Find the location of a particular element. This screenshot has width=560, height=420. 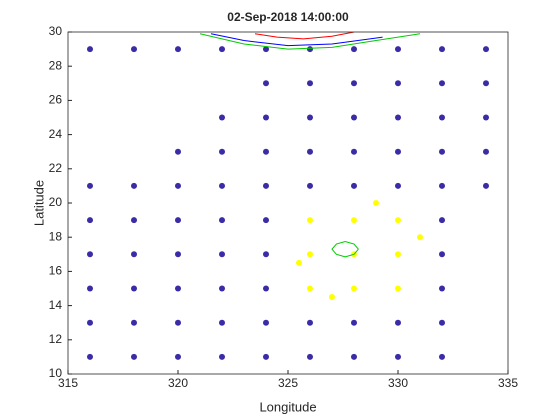

x-axis-label: Longitude is located at coordinates (287, 406).